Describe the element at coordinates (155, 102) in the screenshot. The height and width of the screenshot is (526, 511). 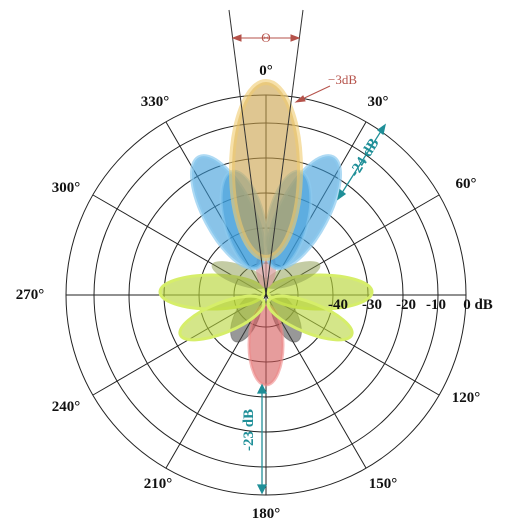
I see `angle-label-330: 330°` at that location.